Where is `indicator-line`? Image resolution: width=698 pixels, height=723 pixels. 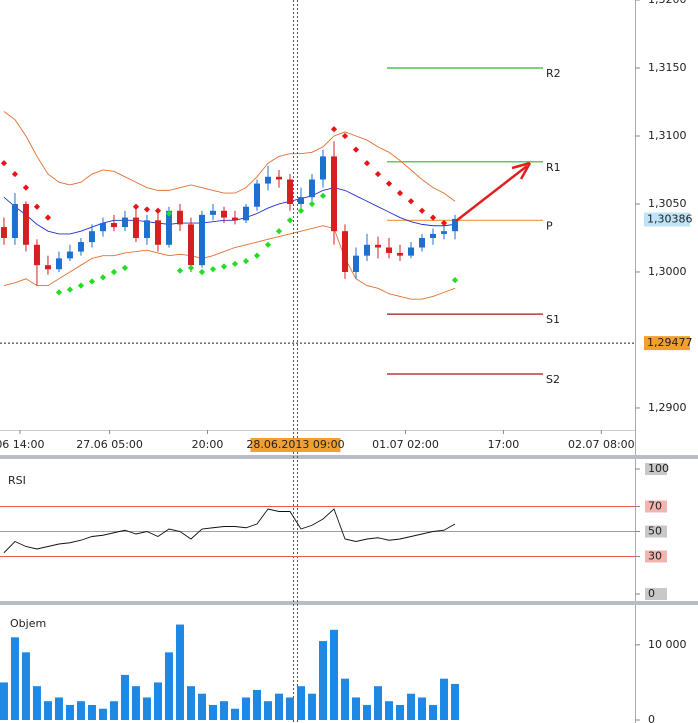
indicator-line is located at coordinates (229, 262).